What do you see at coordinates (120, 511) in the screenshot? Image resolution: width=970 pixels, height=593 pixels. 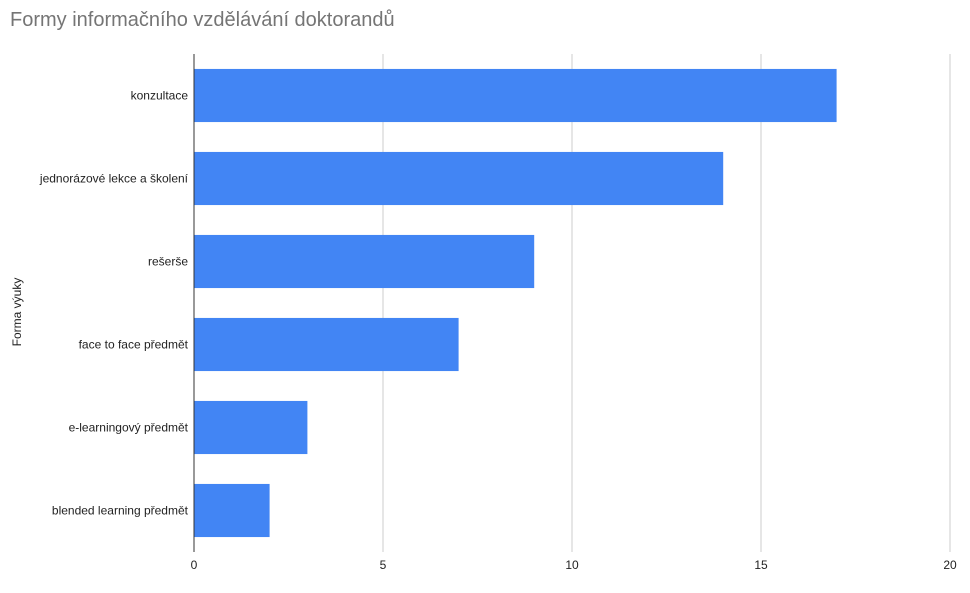 I see `category-label: blended learning předmět` at bounding box center [120, 511].